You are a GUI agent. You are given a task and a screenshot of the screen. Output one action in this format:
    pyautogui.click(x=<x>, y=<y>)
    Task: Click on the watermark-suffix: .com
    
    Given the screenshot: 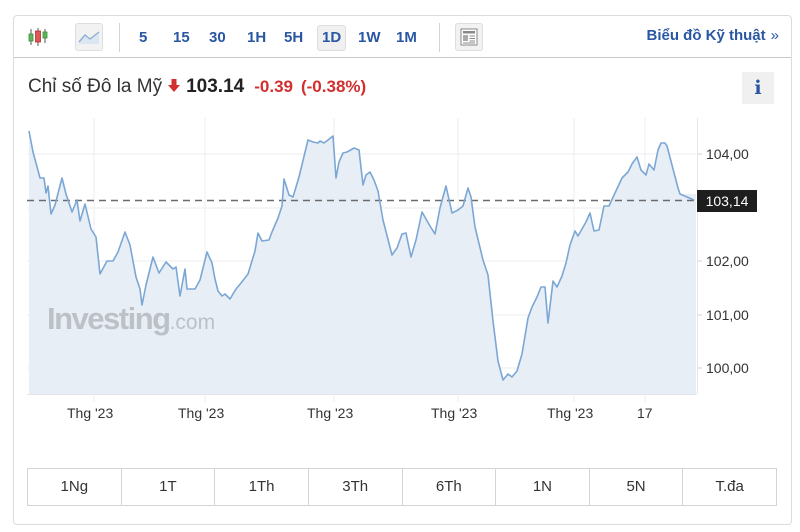 What is the action you would take?
    pyautogui.click(x=192, y=322)
    